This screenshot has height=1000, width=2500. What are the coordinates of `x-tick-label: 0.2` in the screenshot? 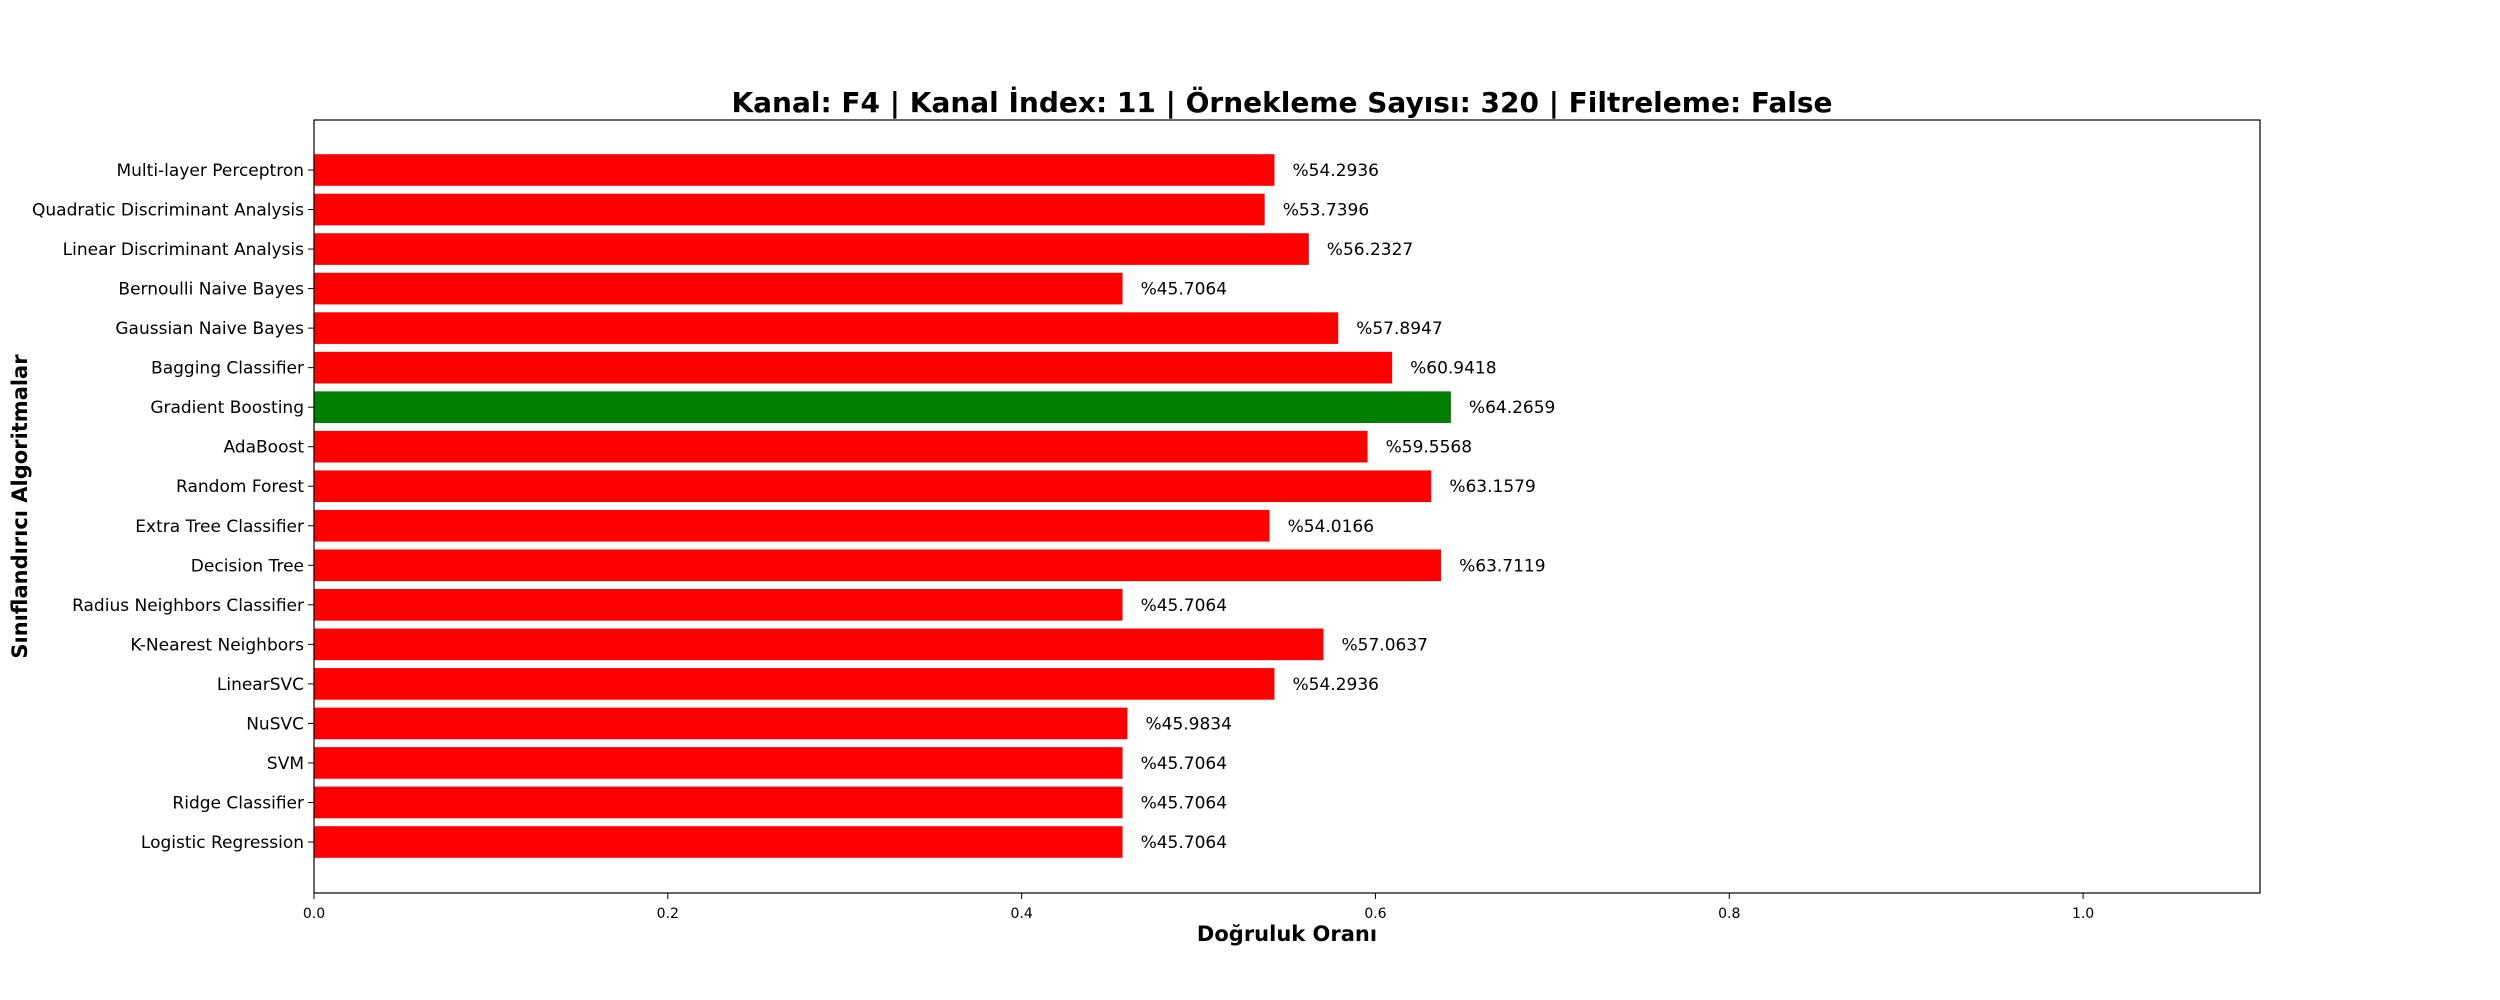 It's located at (668, 914).